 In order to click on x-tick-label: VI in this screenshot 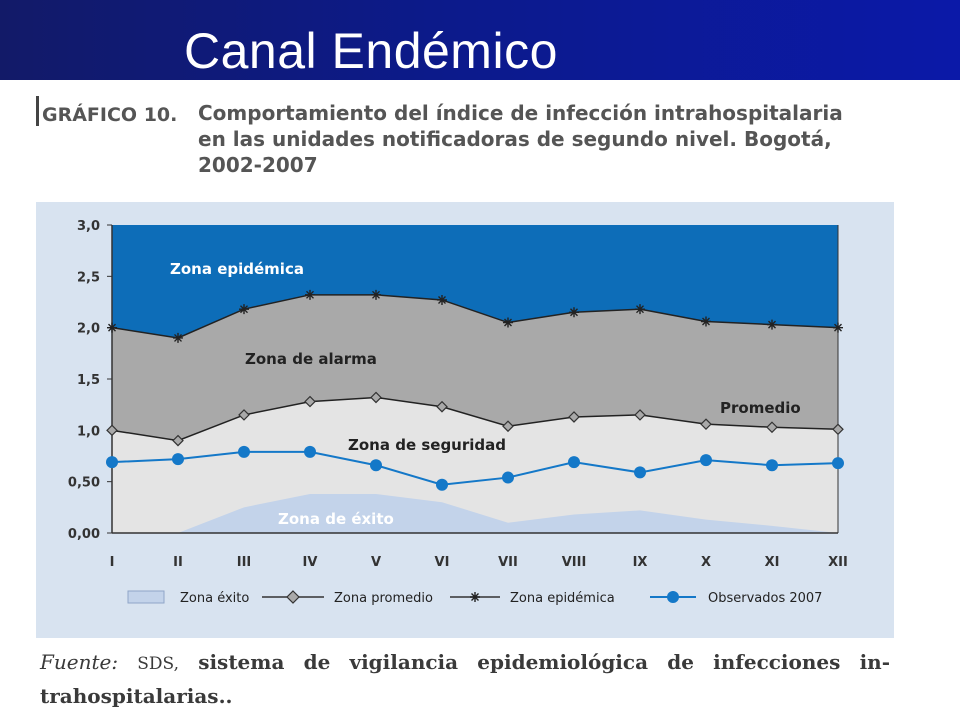, I will do `click(442, 562)`.